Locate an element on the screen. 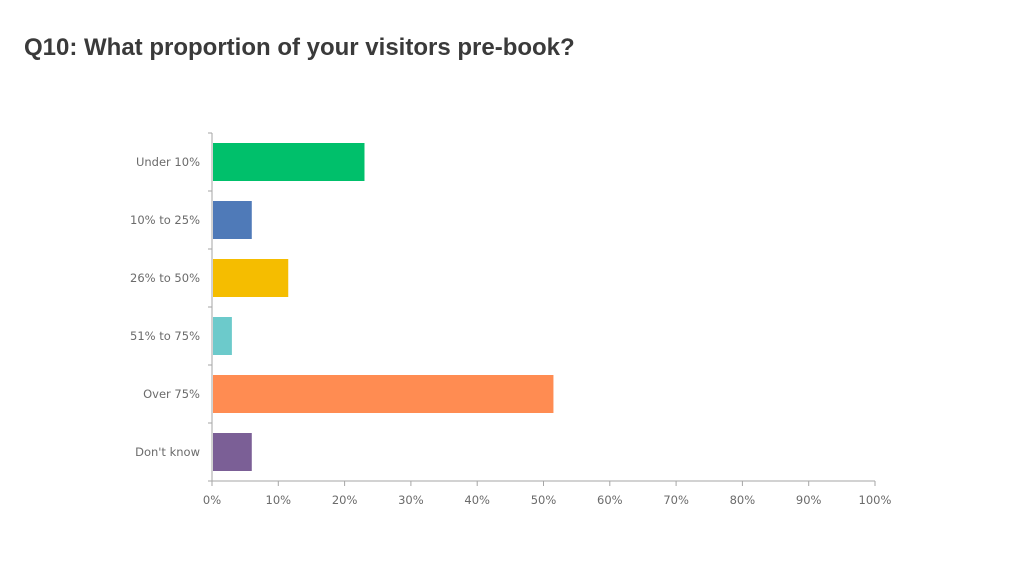  category-label-10-to-25: 10% to 25% is located at coordinates (165, 220).